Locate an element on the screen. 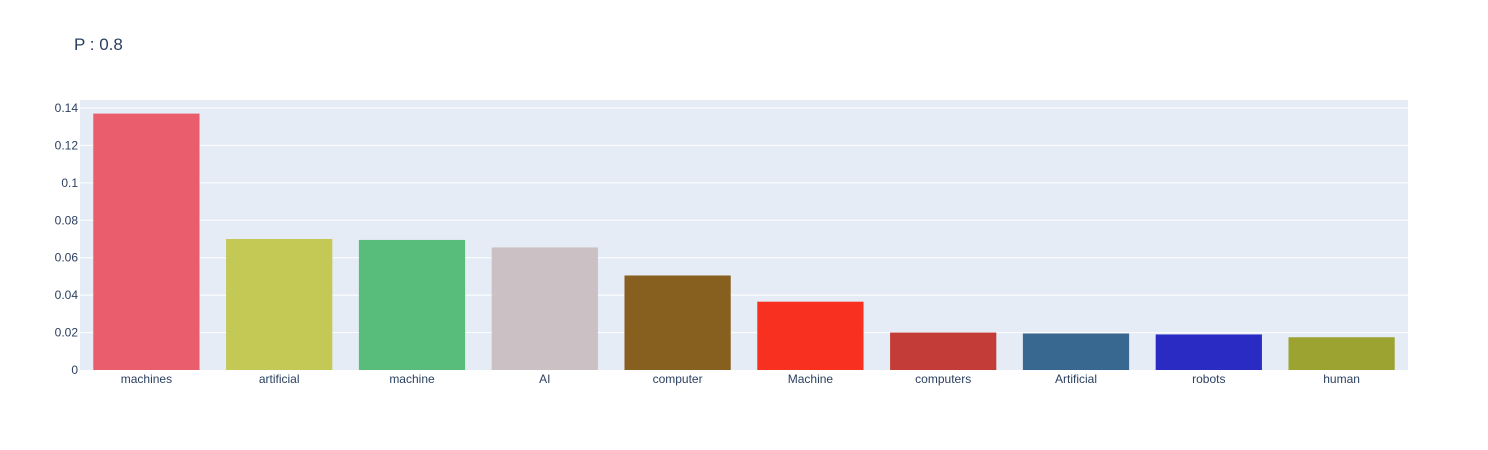  y-tick-label: 0.04 is located at coordinates (67, 295).